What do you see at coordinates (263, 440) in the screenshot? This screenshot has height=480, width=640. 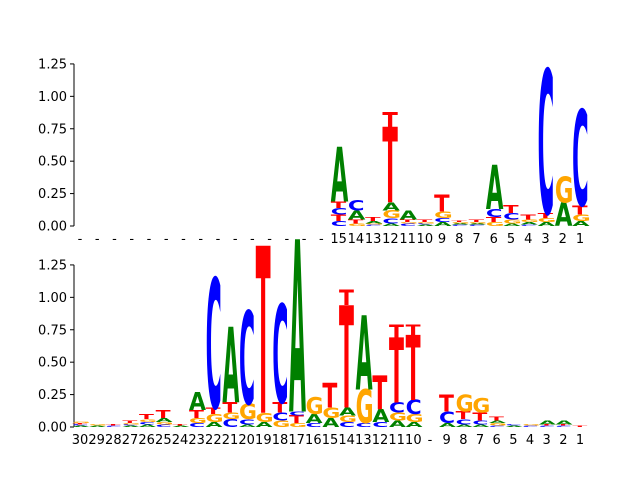 I see `x-tick-label: 19` at bounding box center [263, 440].